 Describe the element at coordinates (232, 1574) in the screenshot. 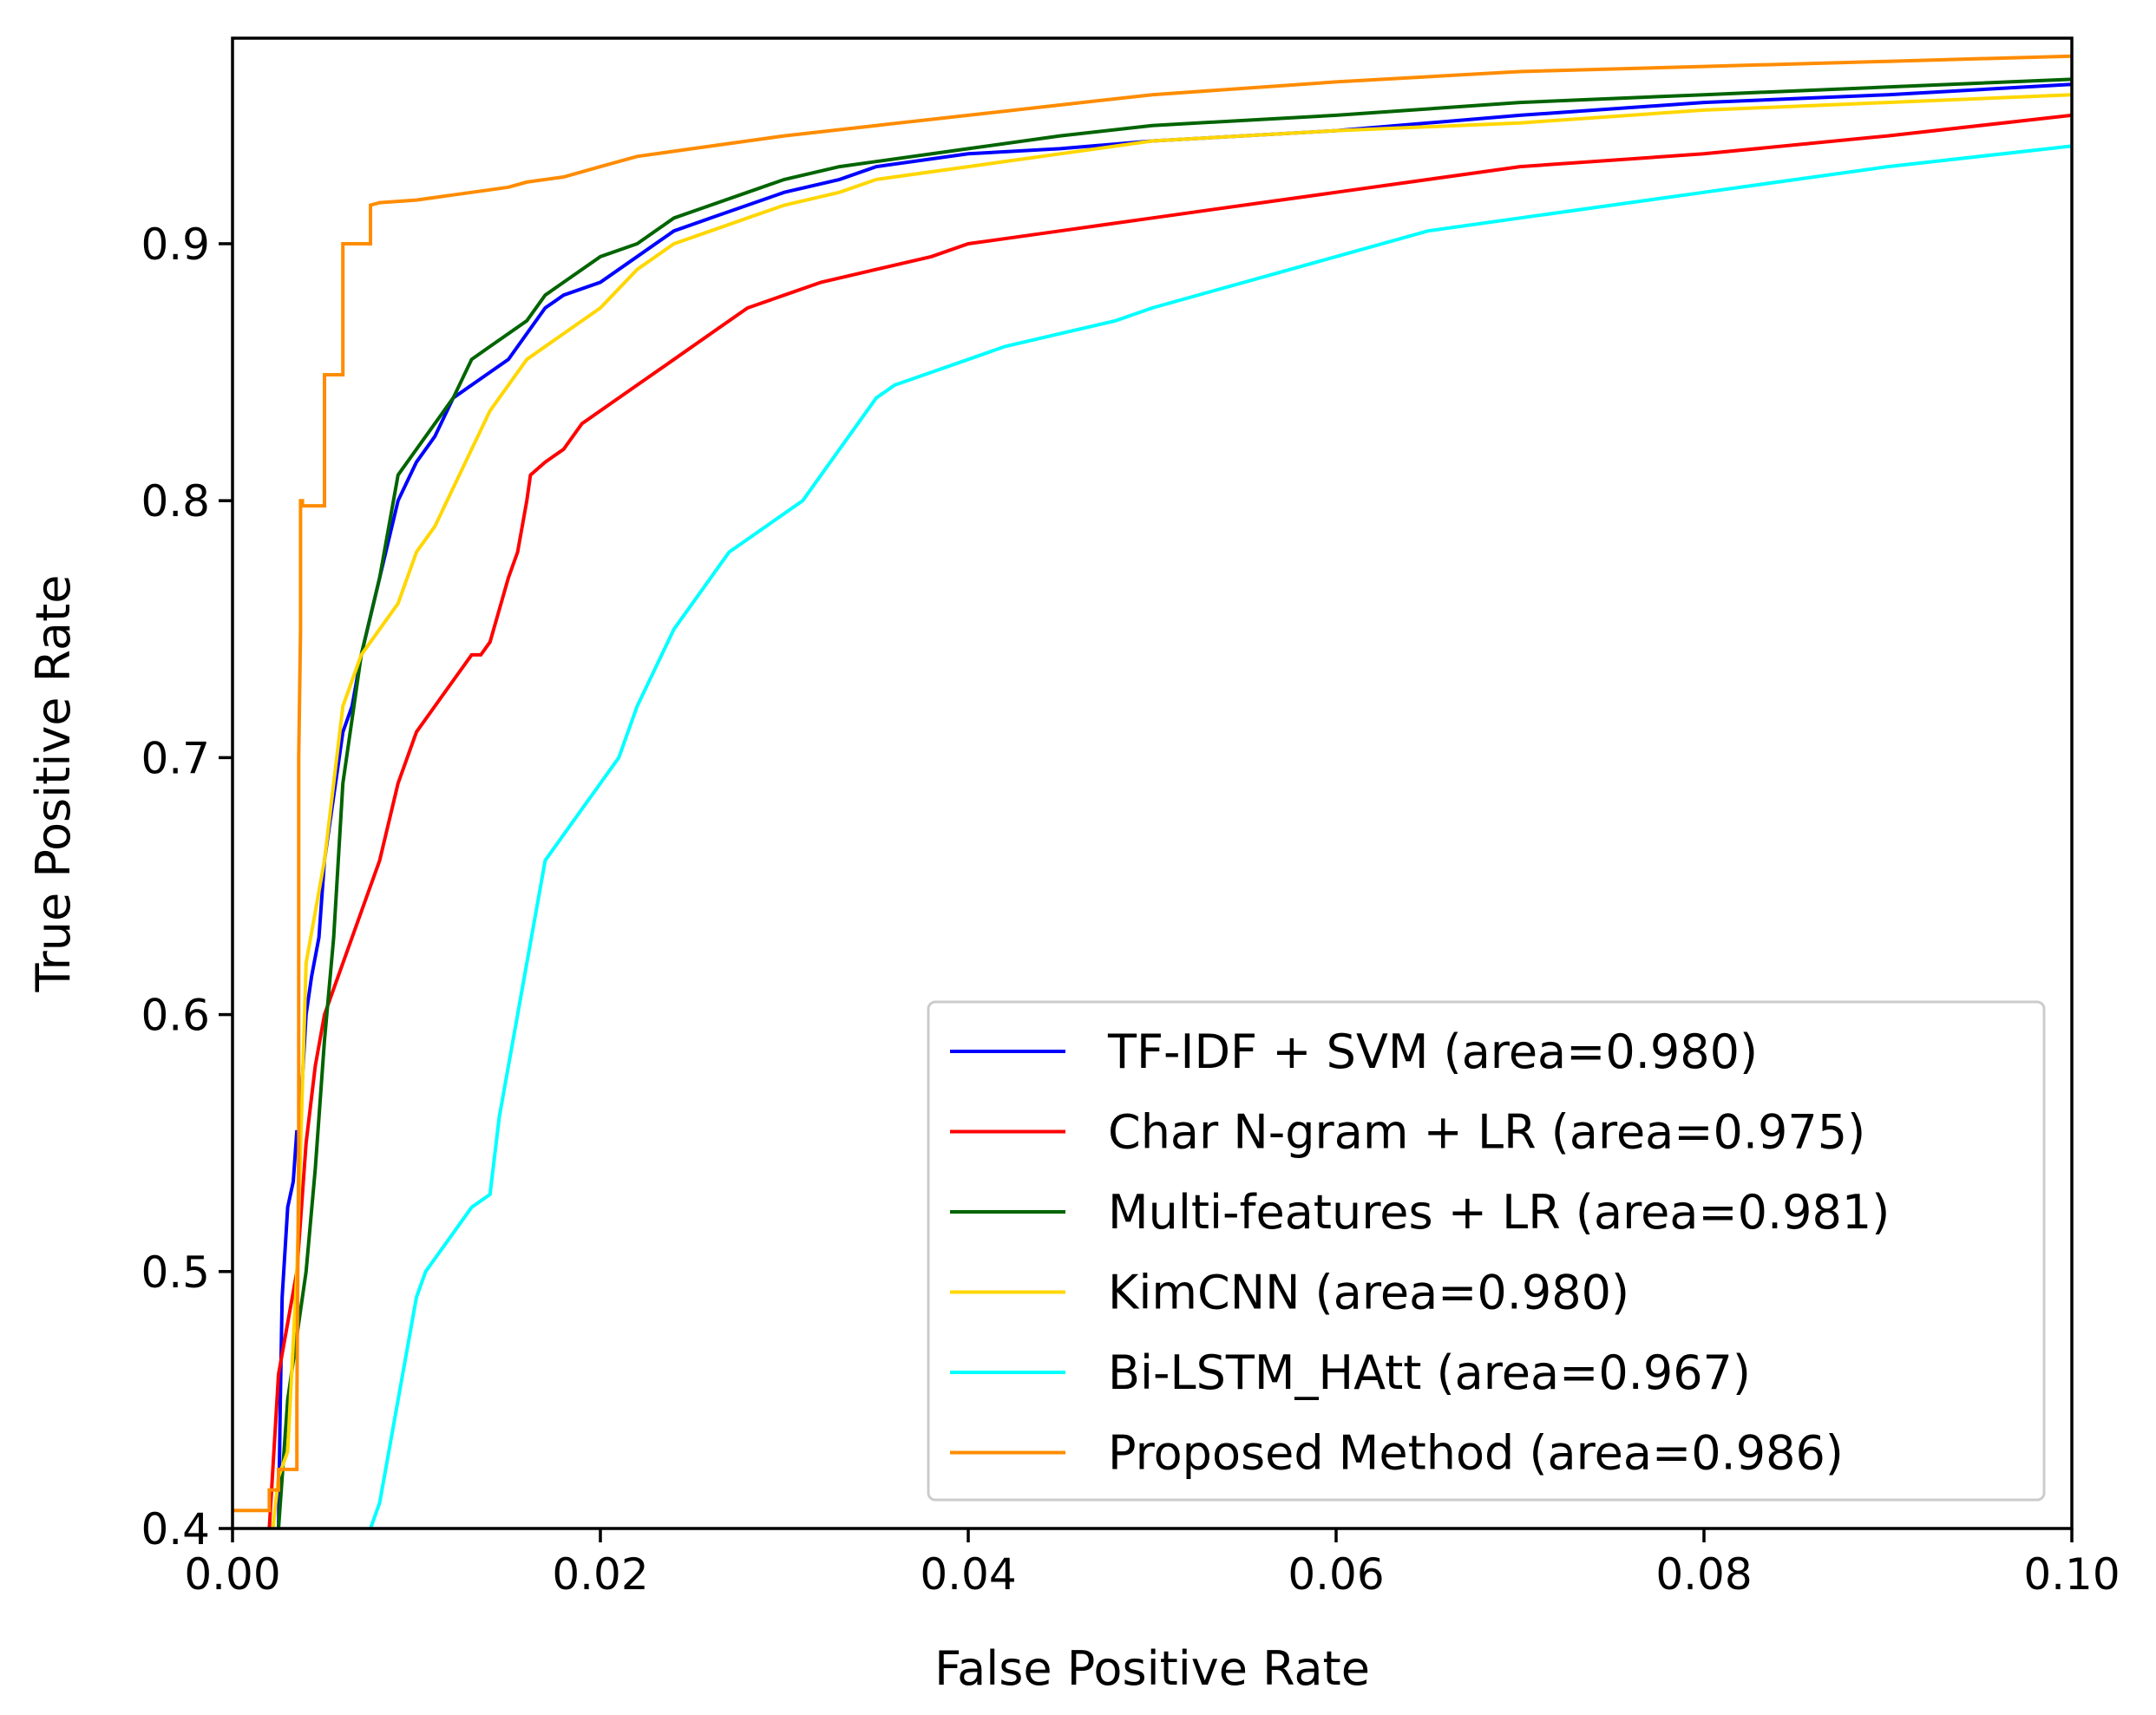

I see `x-tick-label: 0.00` at that location.